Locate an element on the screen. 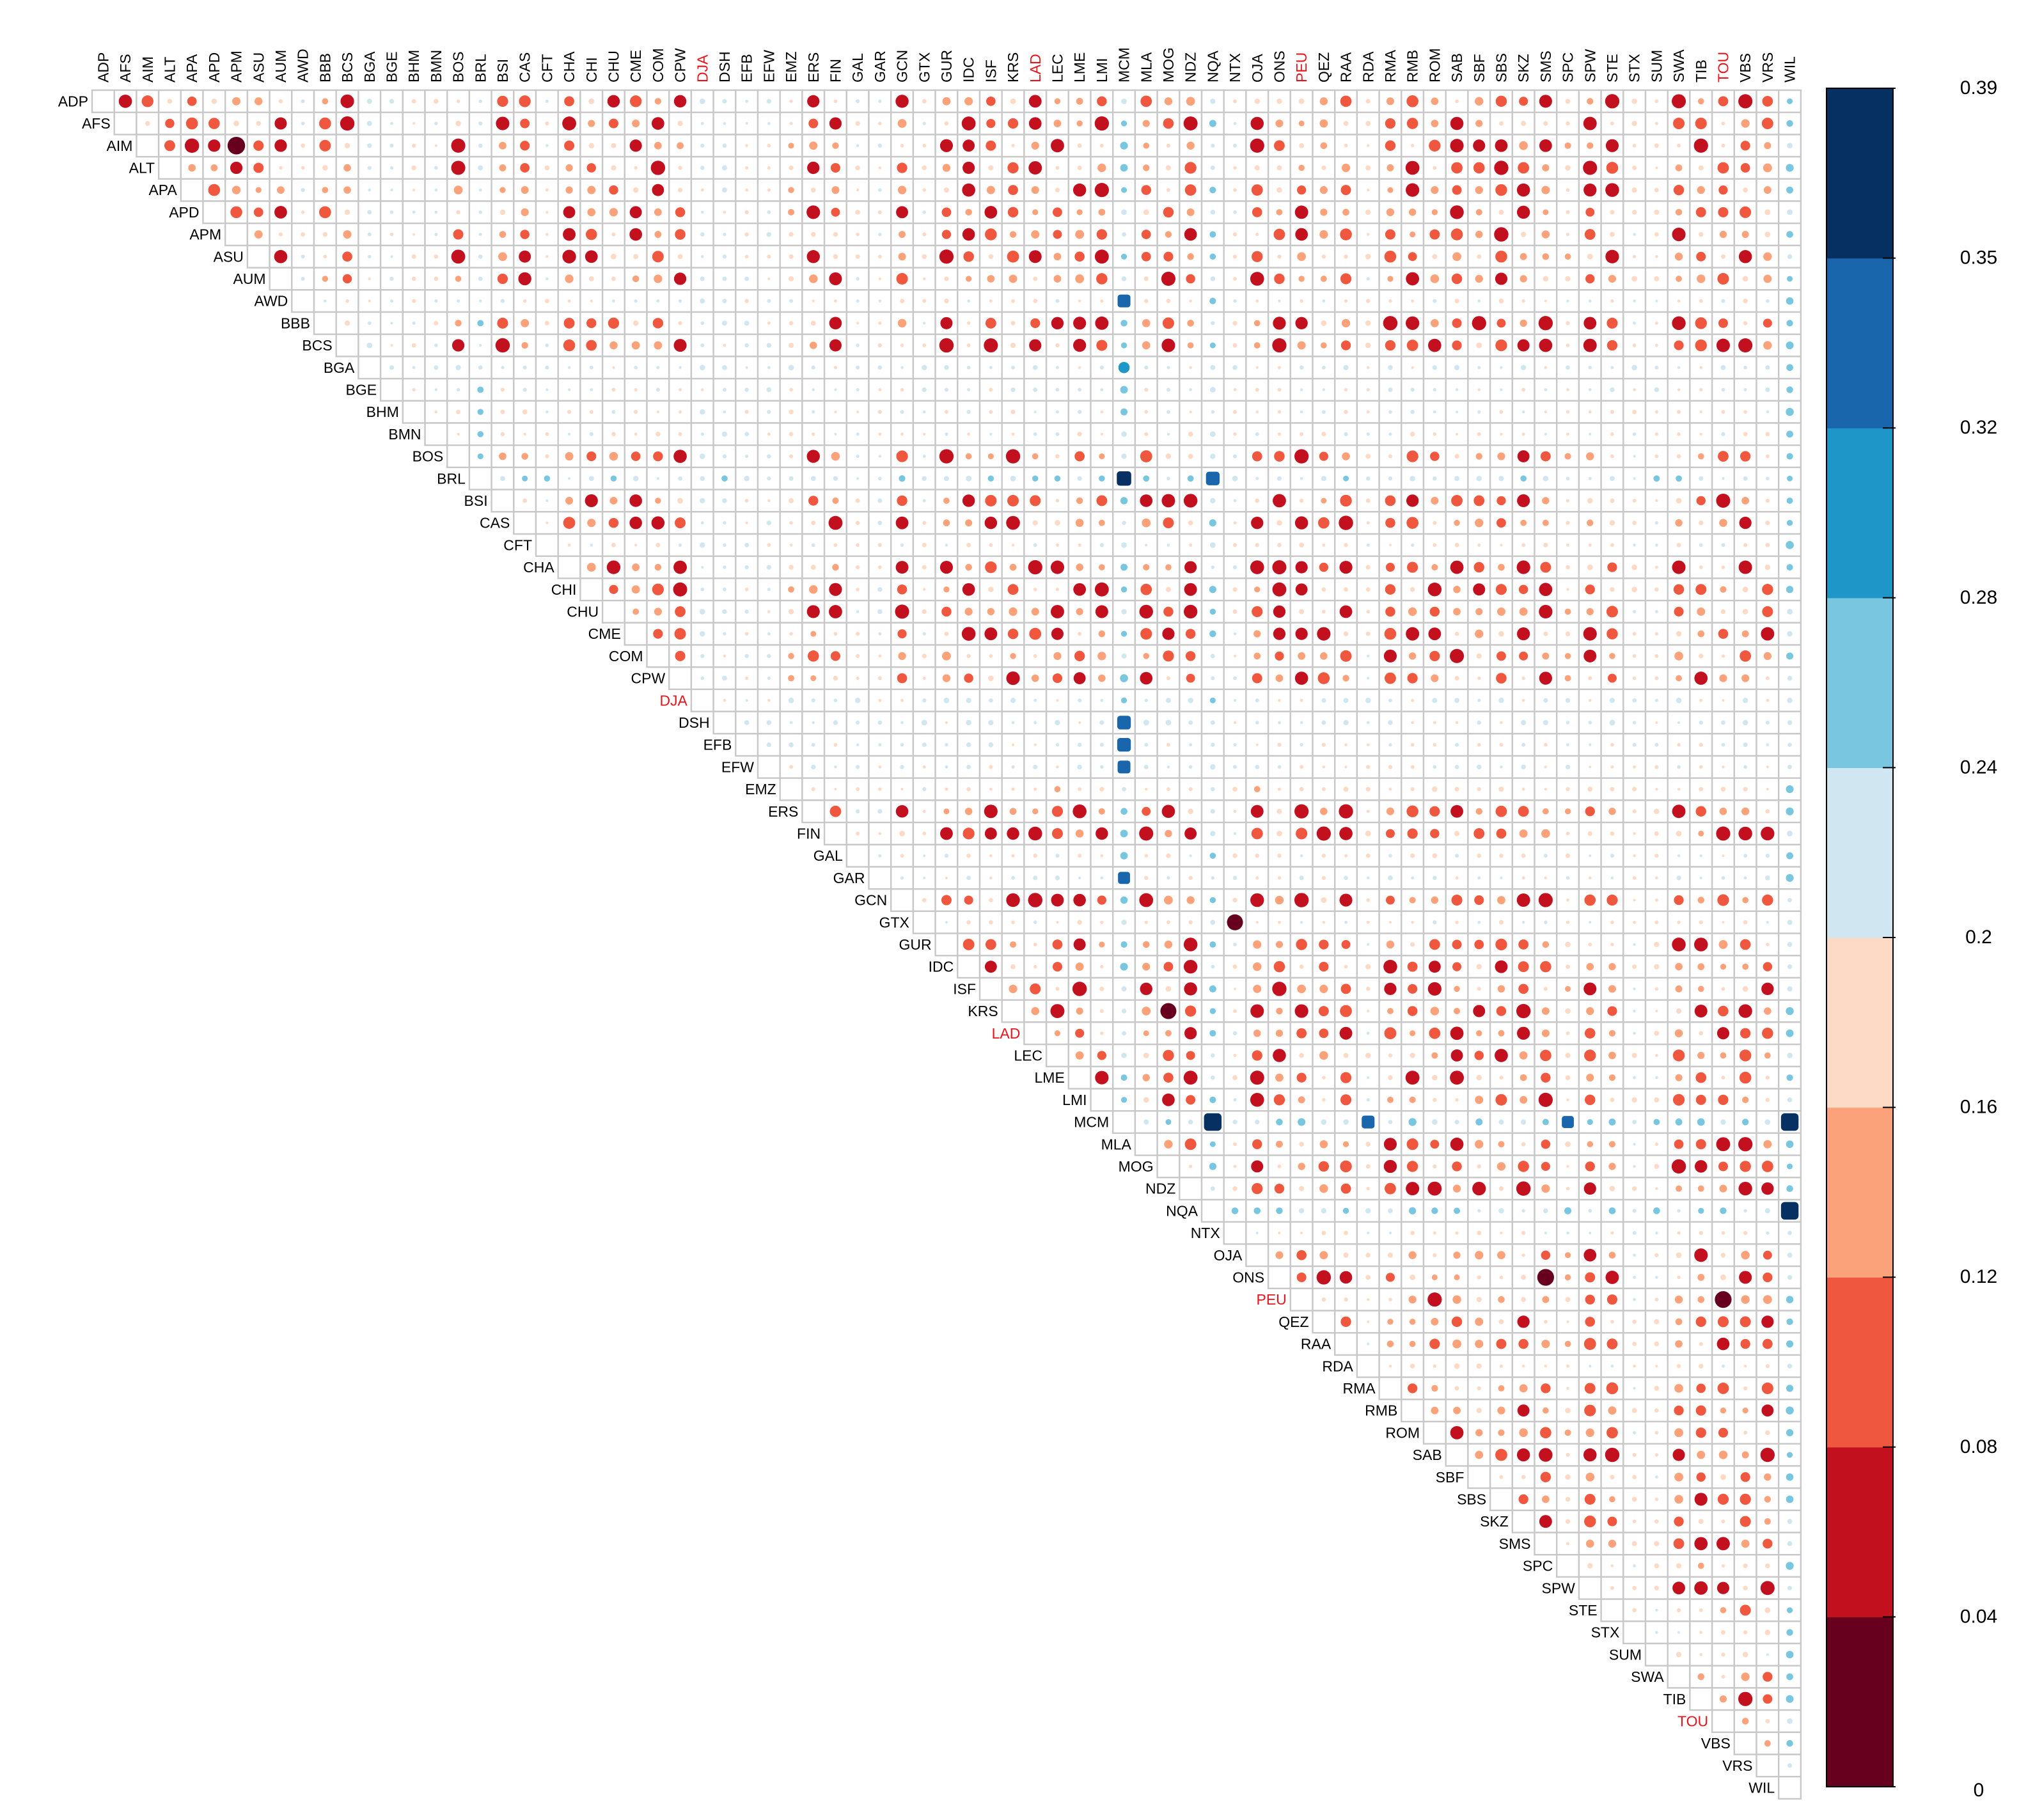 This screenshot has height=1820, width=2019. cell-marker-BGE-SPC is located at coordinates (1567, 389).